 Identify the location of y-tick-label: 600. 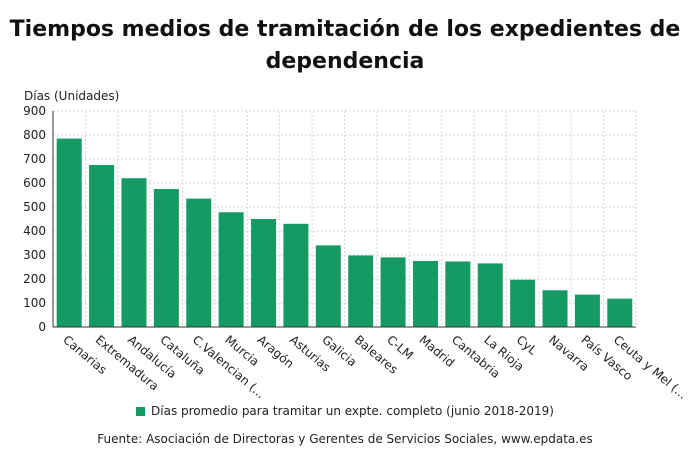
(34, 183).